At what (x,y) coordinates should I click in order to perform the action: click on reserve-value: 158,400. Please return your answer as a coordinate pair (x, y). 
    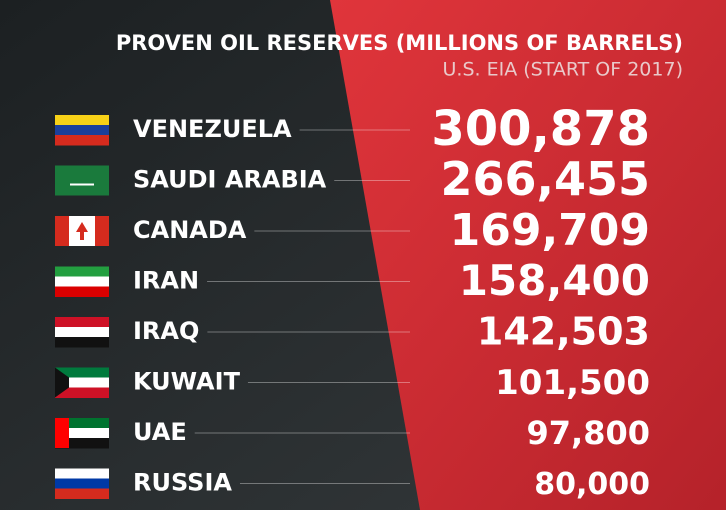
    Looking at the image, I should click on (554, 280).